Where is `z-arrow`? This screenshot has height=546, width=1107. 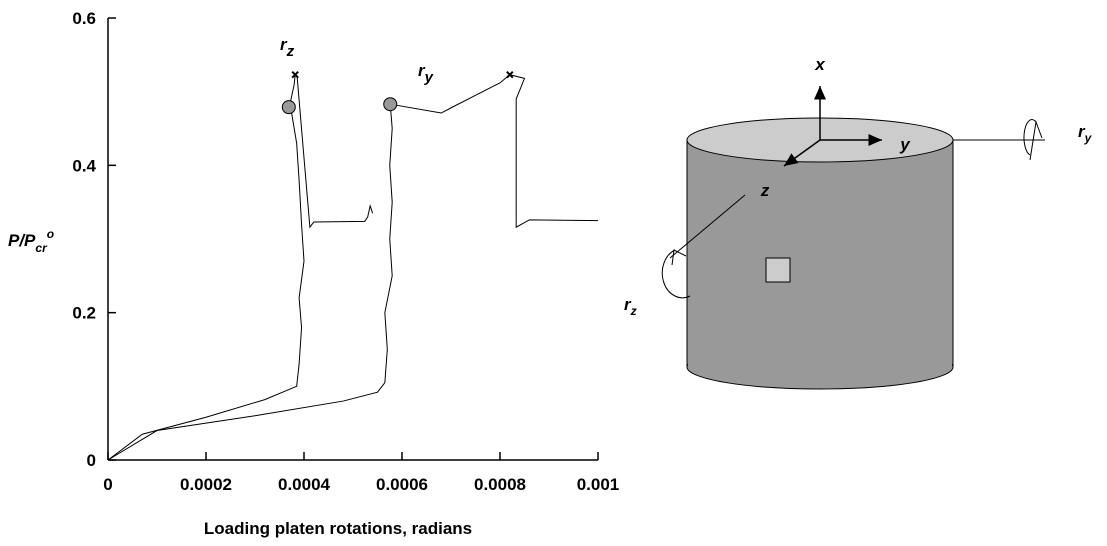 z-arrow is located at coordinates (802, 153).